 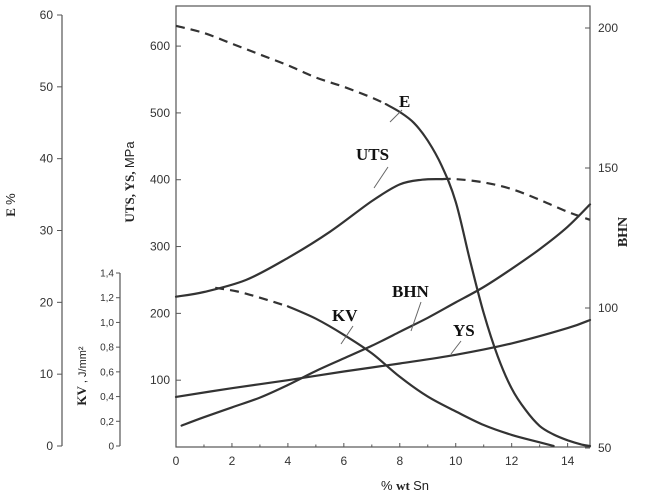 I want to click on bhn-axis-label: BHN, so click(x=623, y=232).